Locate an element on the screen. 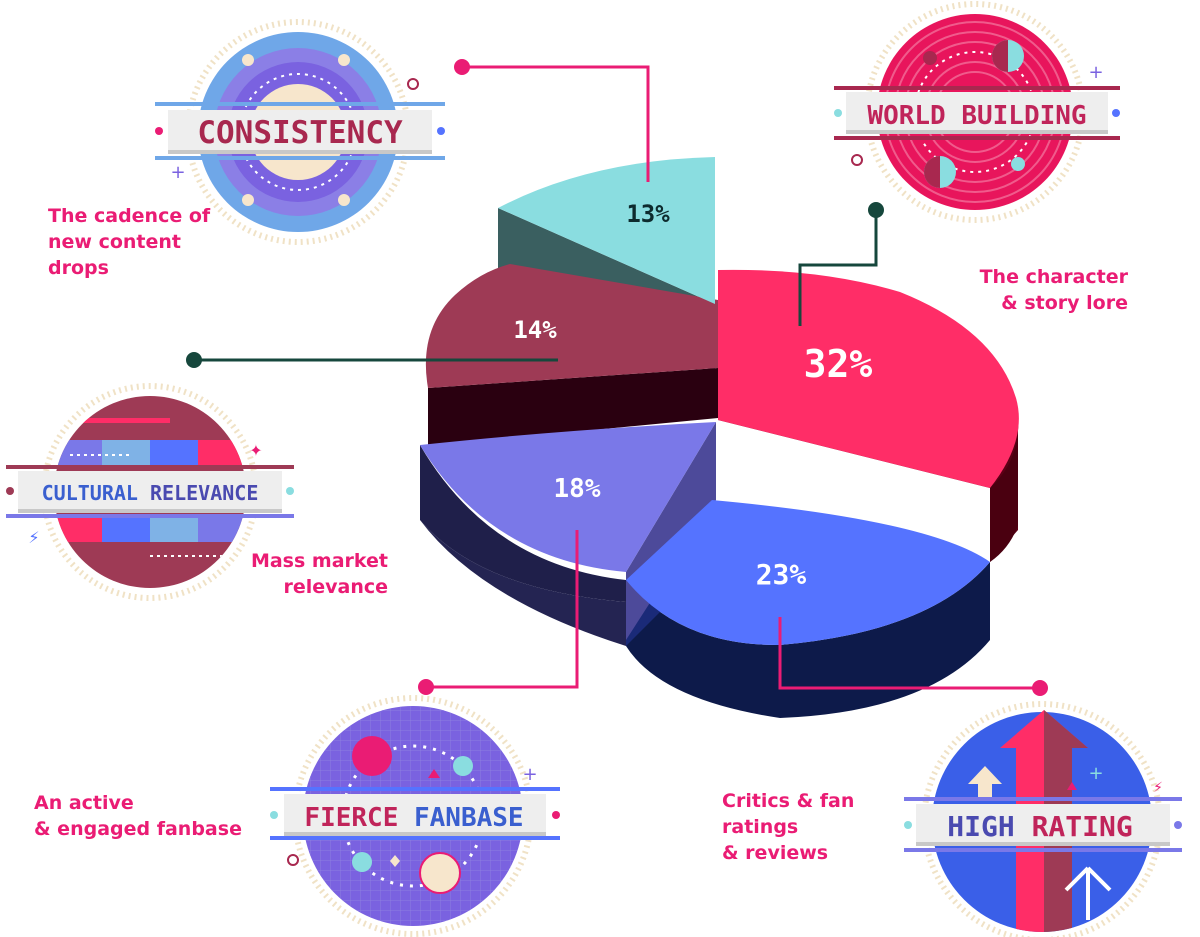 The height and width of the screenshot is (937, 1200). badge-cultural-relevance-title: CULTURAL RELEVANCE is located at coordinates (150, 493).